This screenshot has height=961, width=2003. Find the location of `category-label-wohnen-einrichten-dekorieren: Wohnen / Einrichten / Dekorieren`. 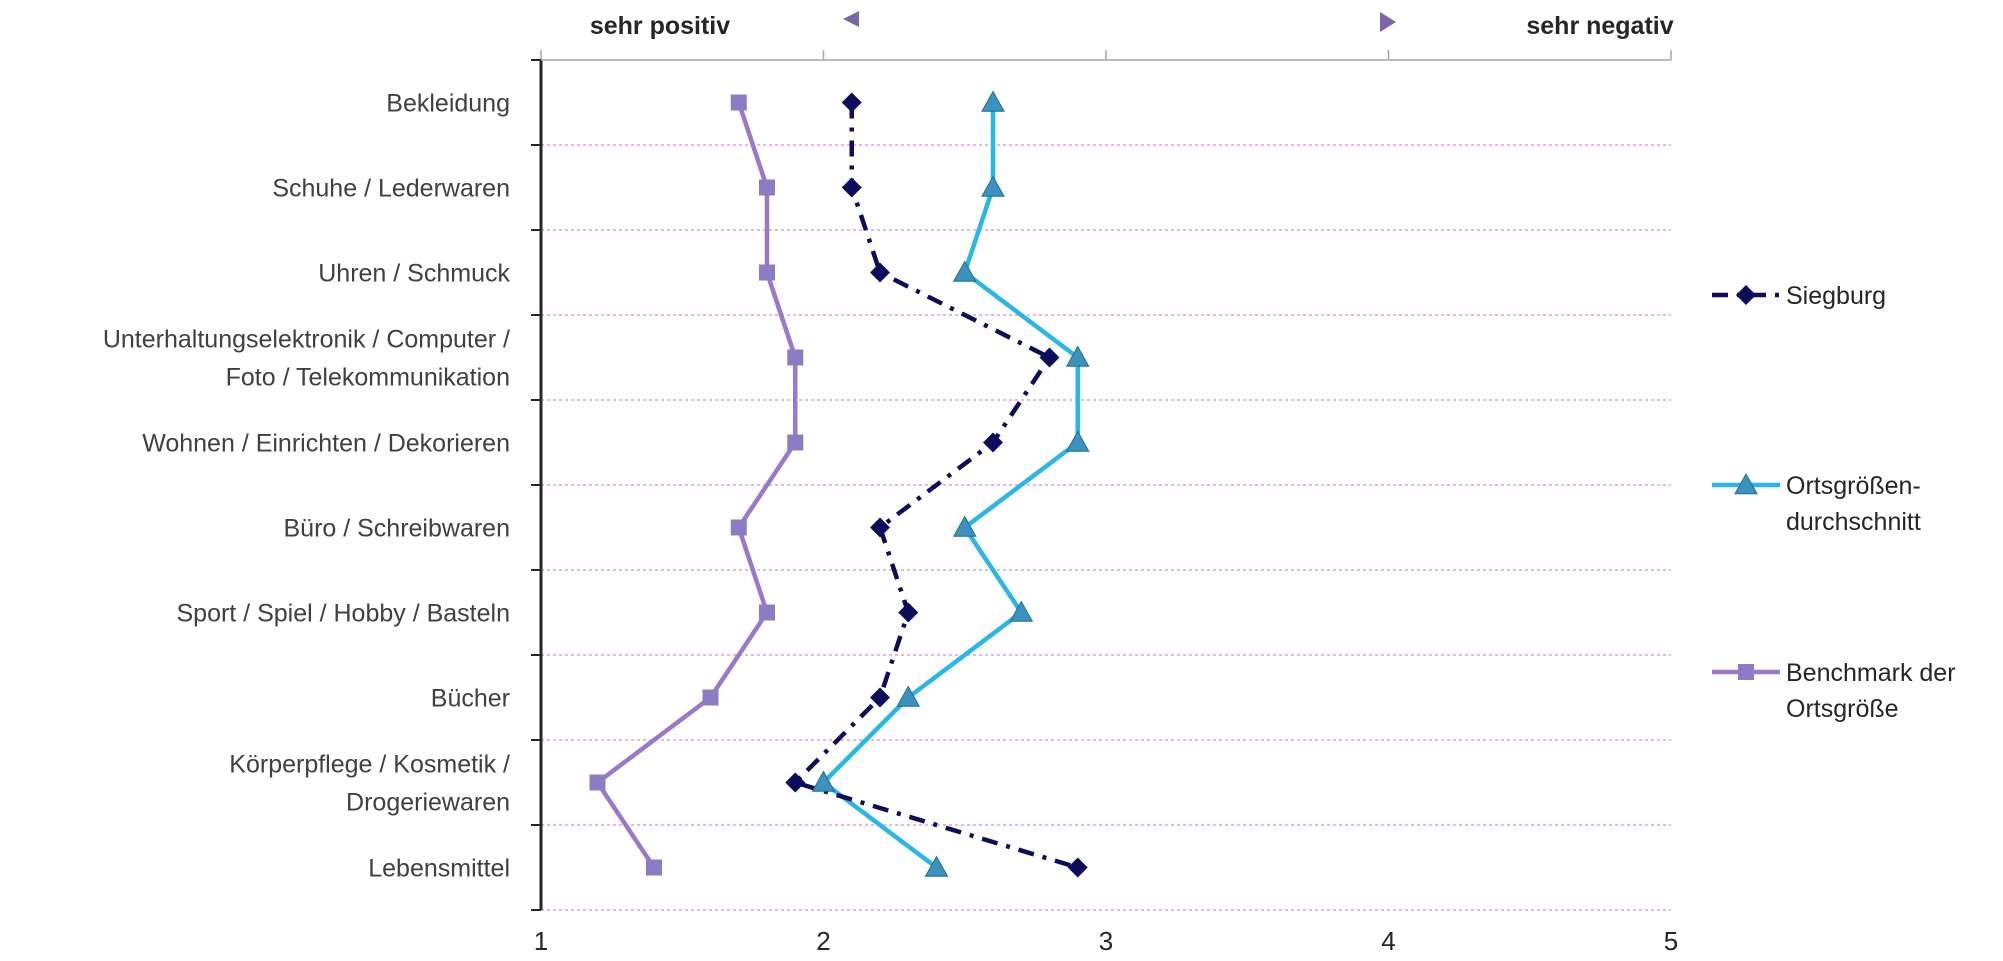

category-label-wohnen-einrichten-dekorieren: Wohnen / Einrichten / Dekorieren is located at coordinates (326, 444).